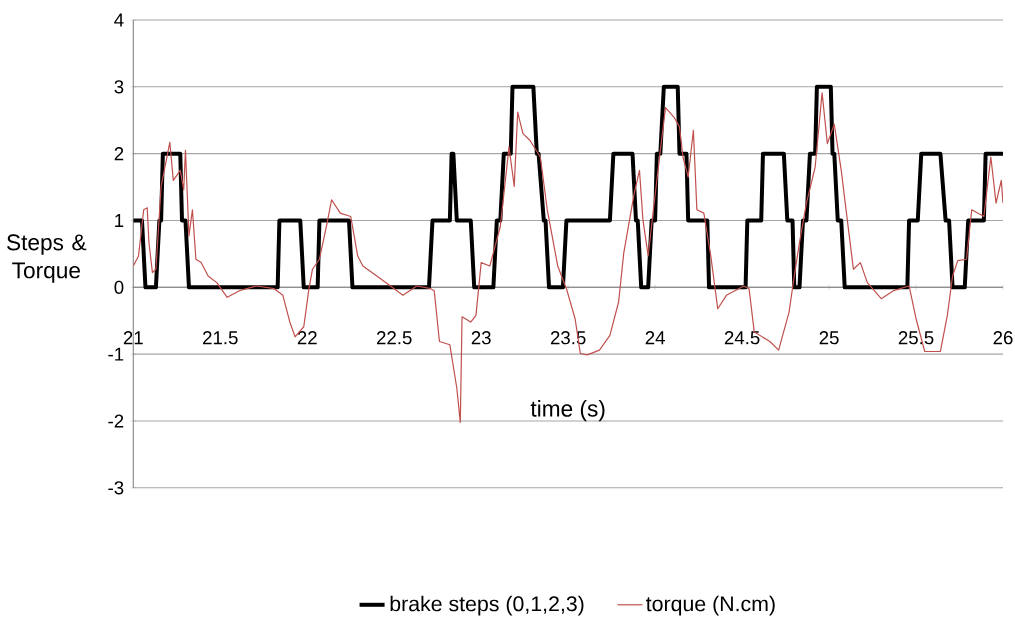 The image size is (1015, 628). I want to click on y-tick-label: 0, so click(119, 287).